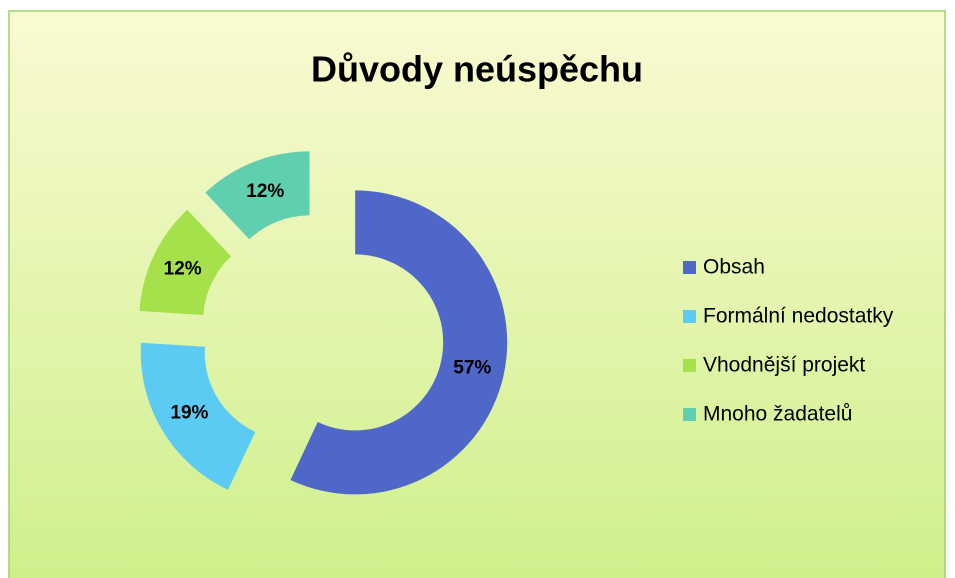 The height and width of the screenshot is (578, 955). What do you see at coordinates (798, 316) in the screenshot?
I see `legend-label: Formální nedostatky` at bounding box center [798, 316].